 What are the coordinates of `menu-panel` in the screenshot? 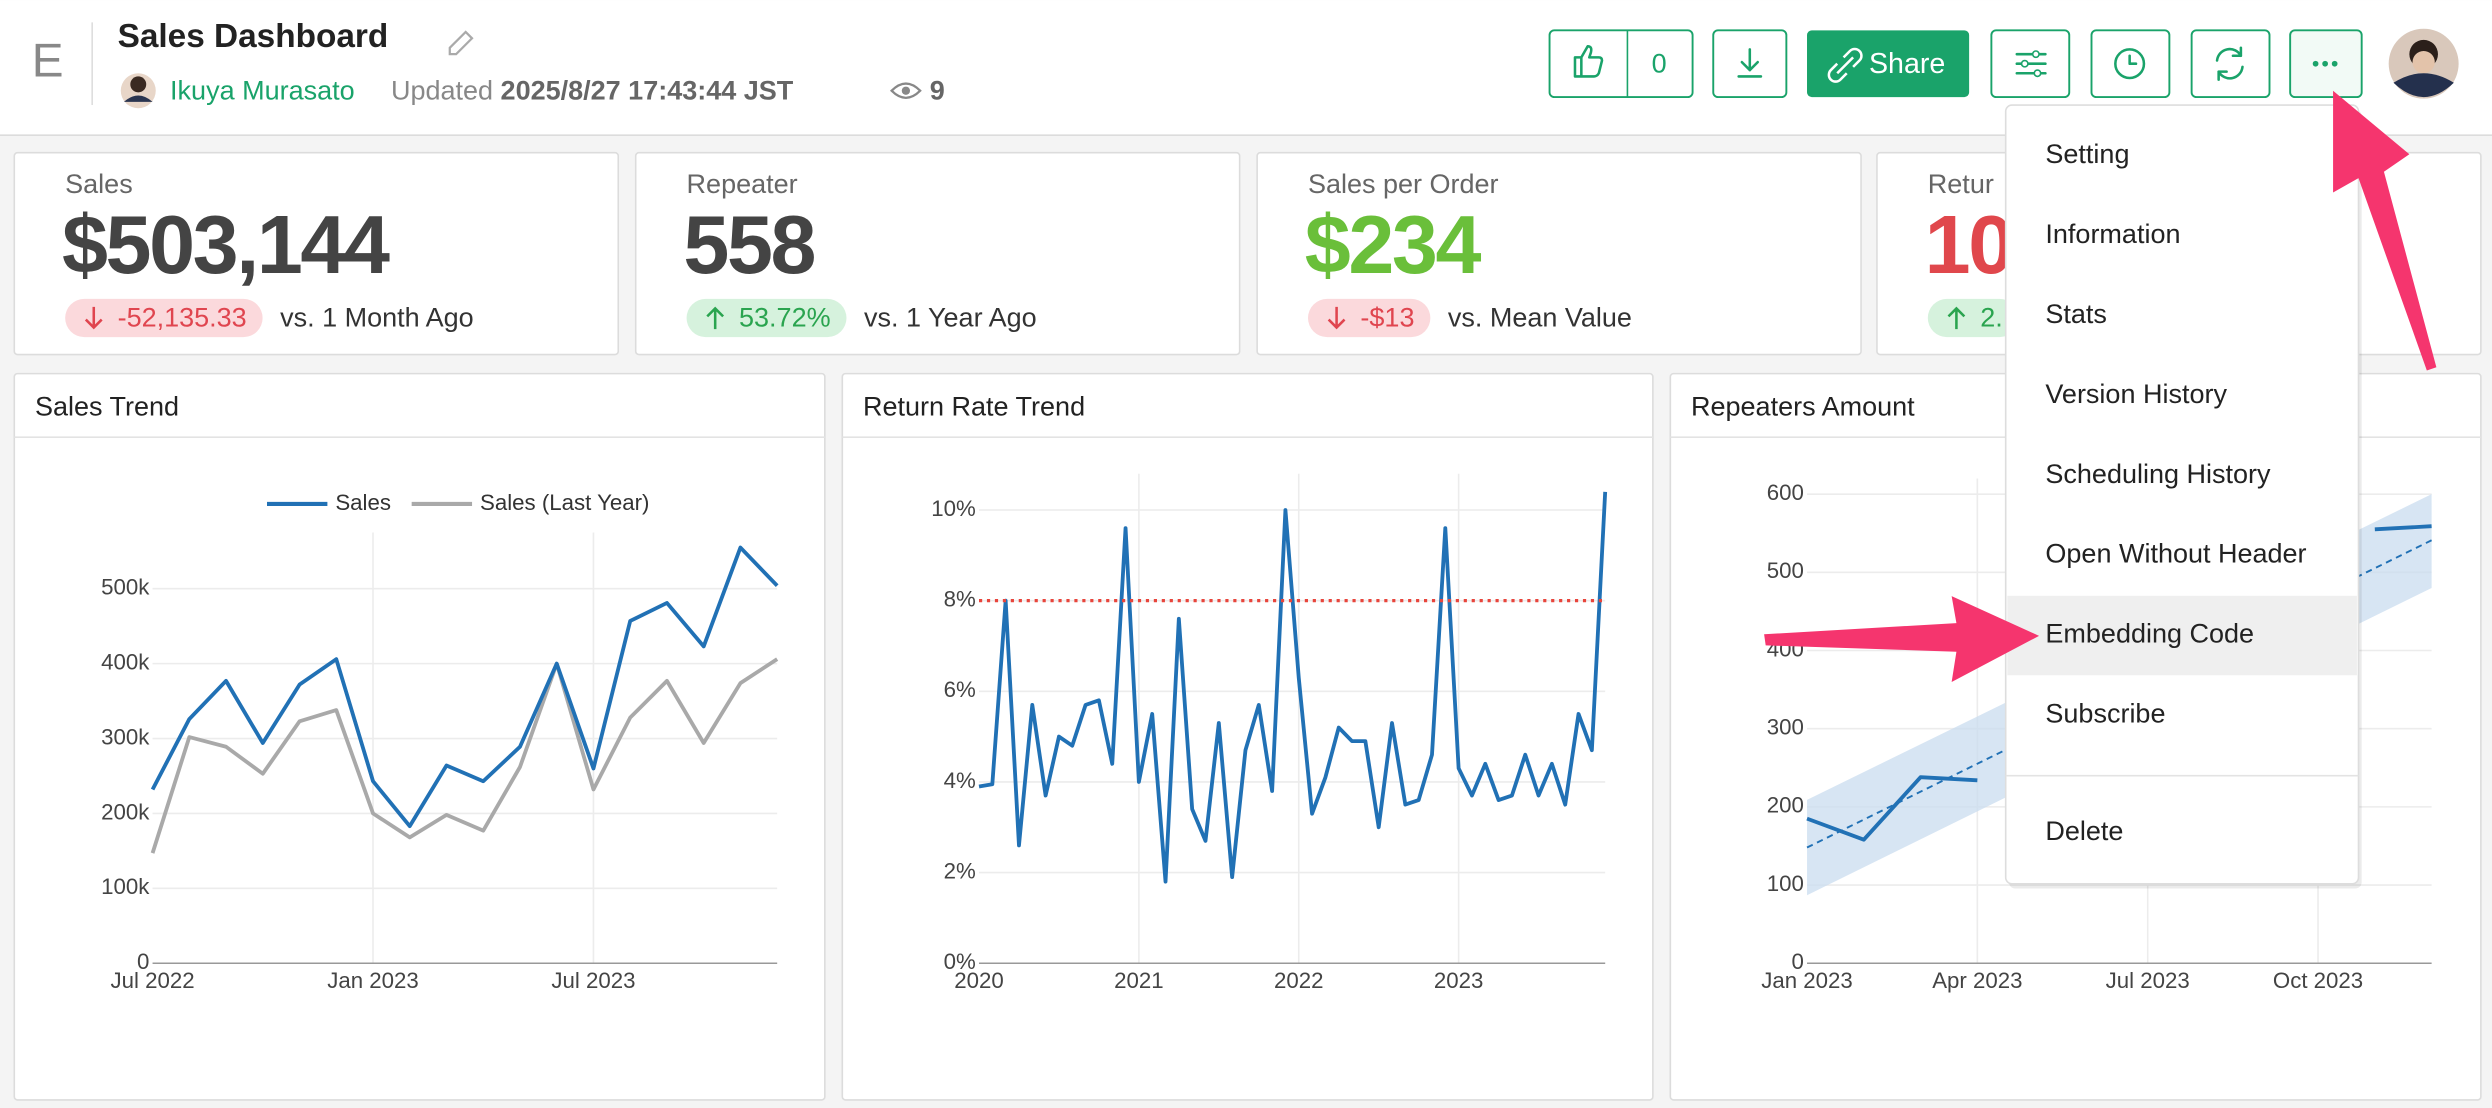 It's located at (2182, 494).